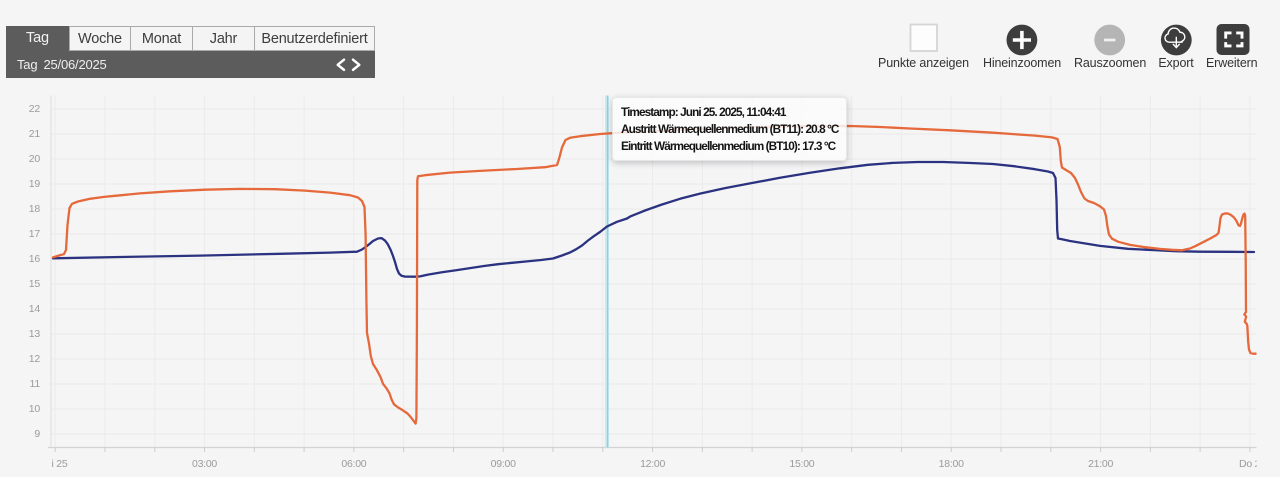 The height and width of the screenshot is (477, 1280). Describe the element at coordinates (35, 309) in the screenshot. I see `svg-text: 14` at that location.